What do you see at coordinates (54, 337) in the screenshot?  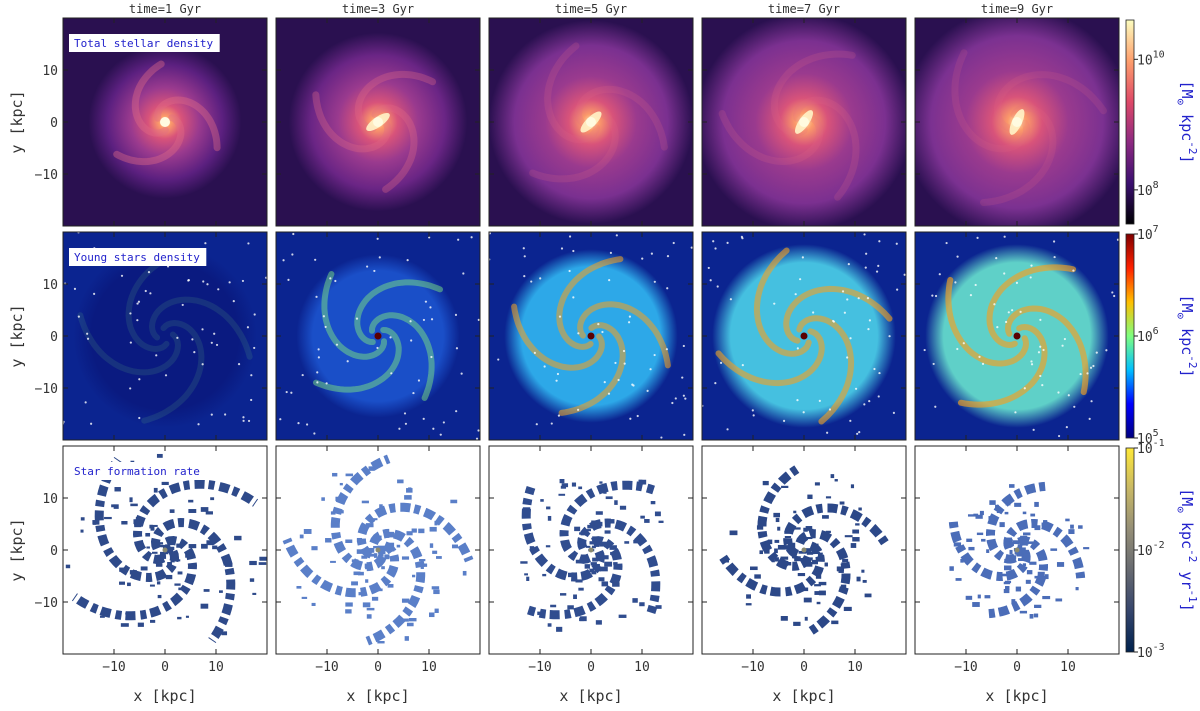 I see `y-tick-label: 0` at bounding box center [54, 337].